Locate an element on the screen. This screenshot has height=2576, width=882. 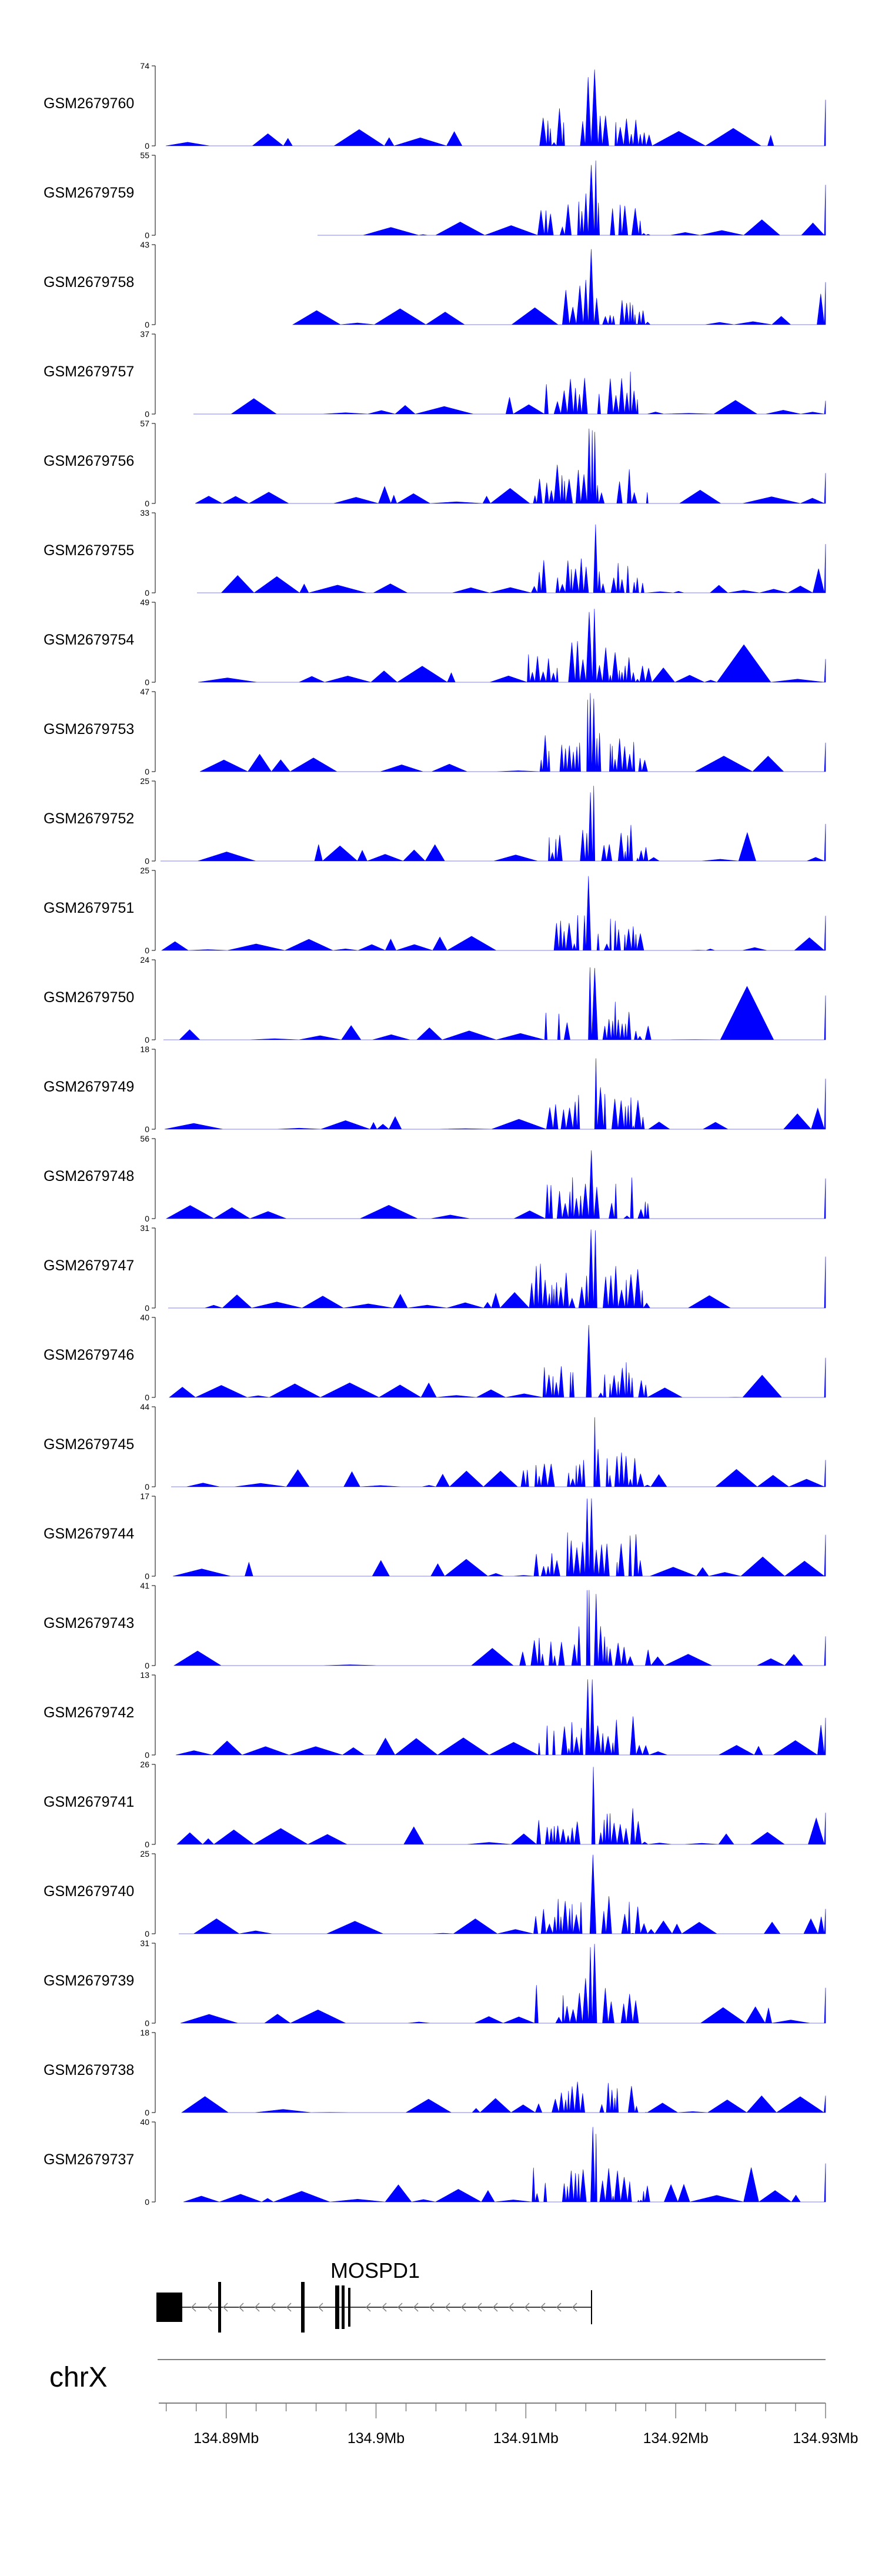
y-max-label: 41 is located at coordinates (144, 1585).